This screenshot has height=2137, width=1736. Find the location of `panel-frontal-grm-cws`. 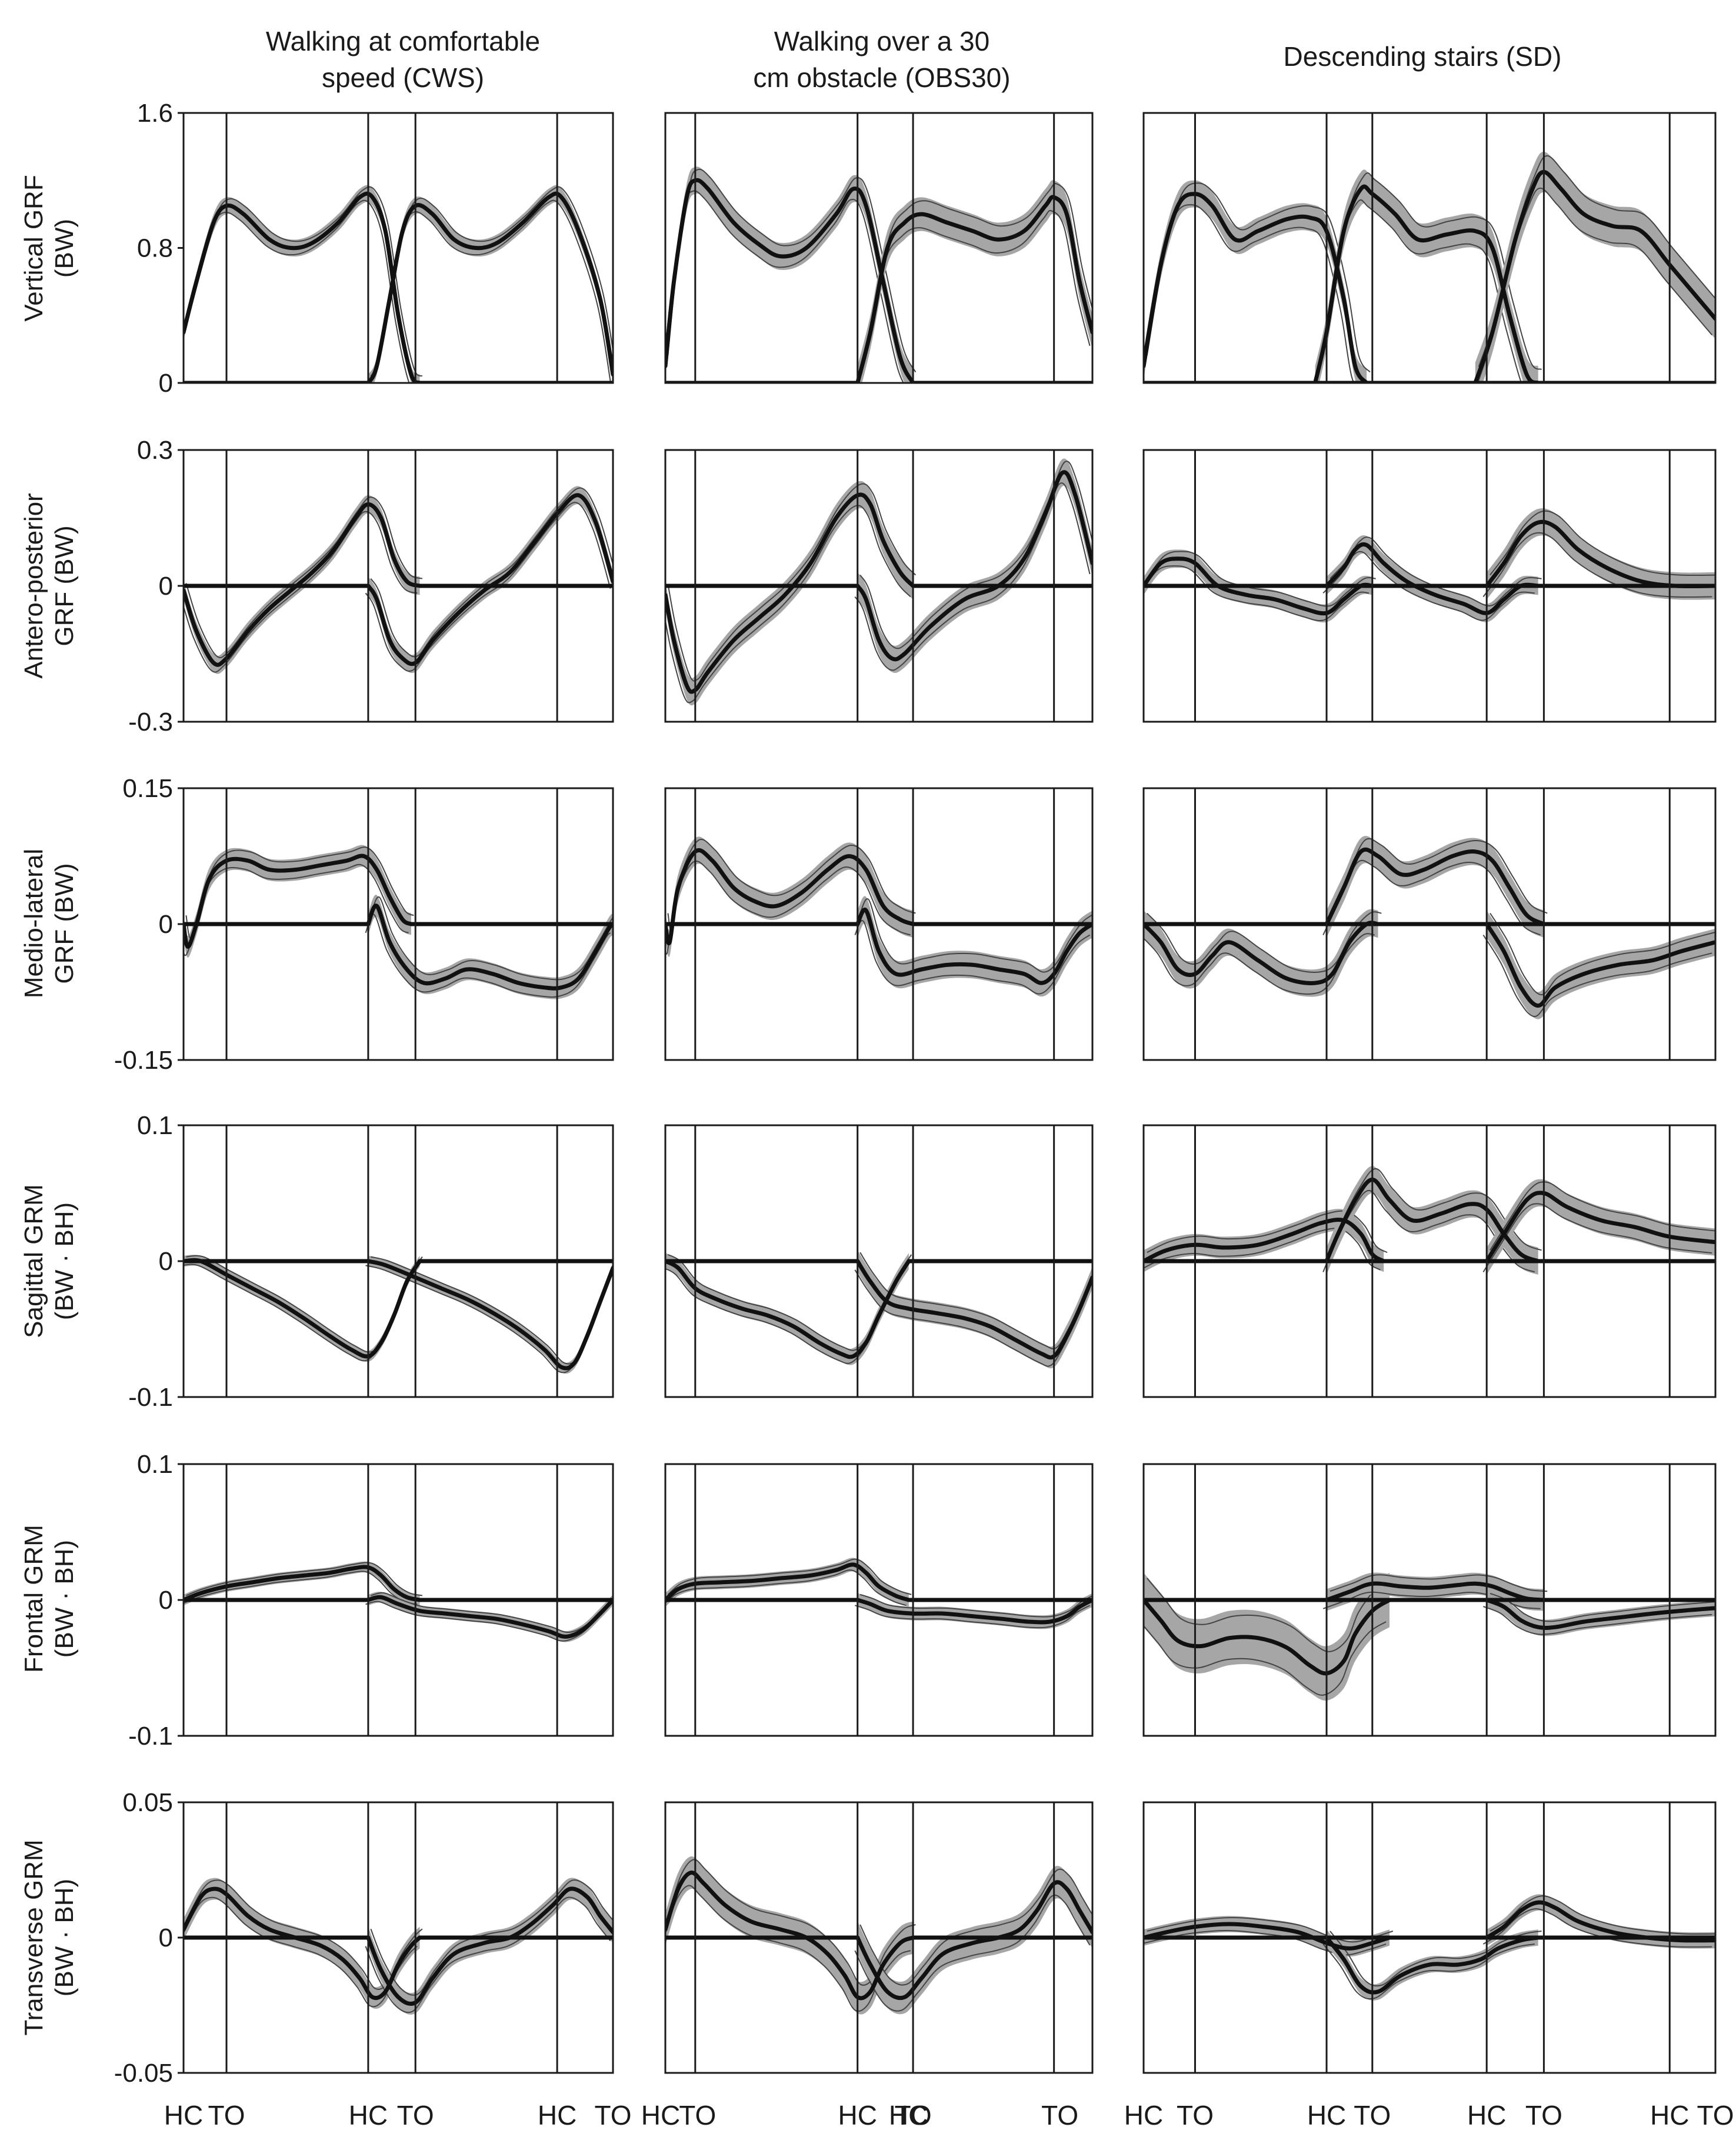

panel-frontal-grm-cws is located at coordinates (398, 1600).